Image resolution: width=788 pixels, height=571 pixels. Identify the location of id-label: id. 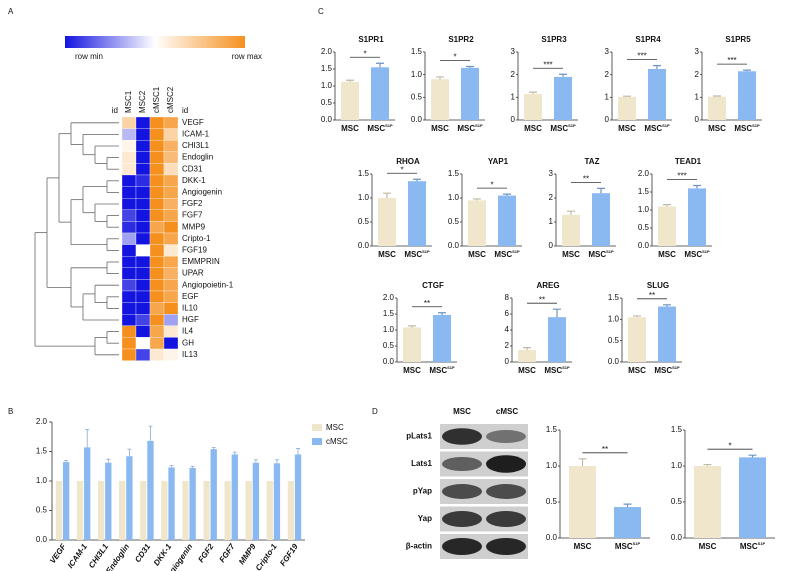
(115, 110).